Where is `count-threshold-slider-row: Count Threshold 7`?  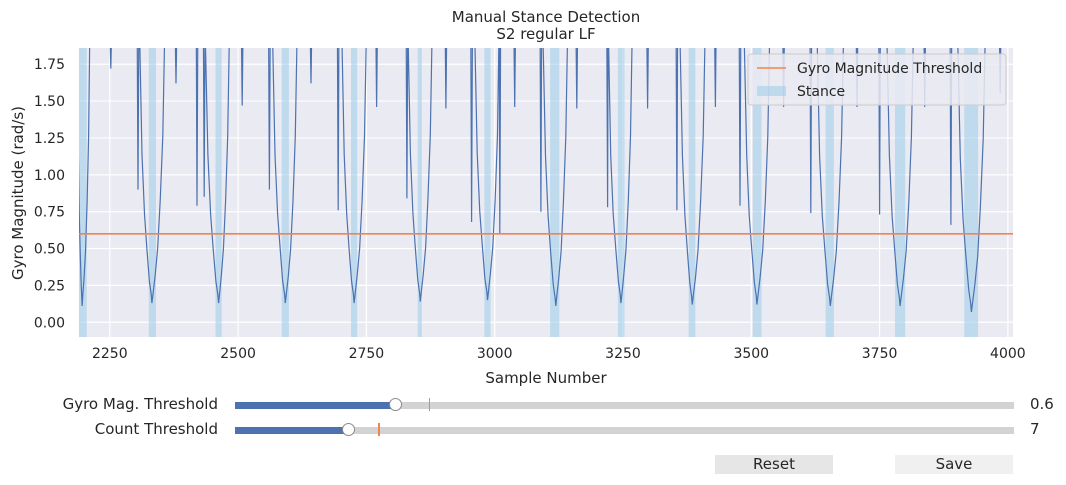
count-threshold-slider-row: Count Threshold 7 is located at coordinates (533, 430).